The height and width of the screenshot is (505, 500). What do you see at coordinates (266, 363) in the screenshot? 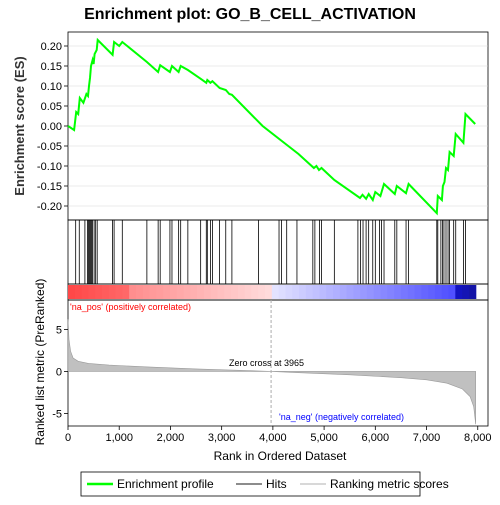
I see `zero-cross-label: Zero cross at 3965` at bounding box center [266, 363].